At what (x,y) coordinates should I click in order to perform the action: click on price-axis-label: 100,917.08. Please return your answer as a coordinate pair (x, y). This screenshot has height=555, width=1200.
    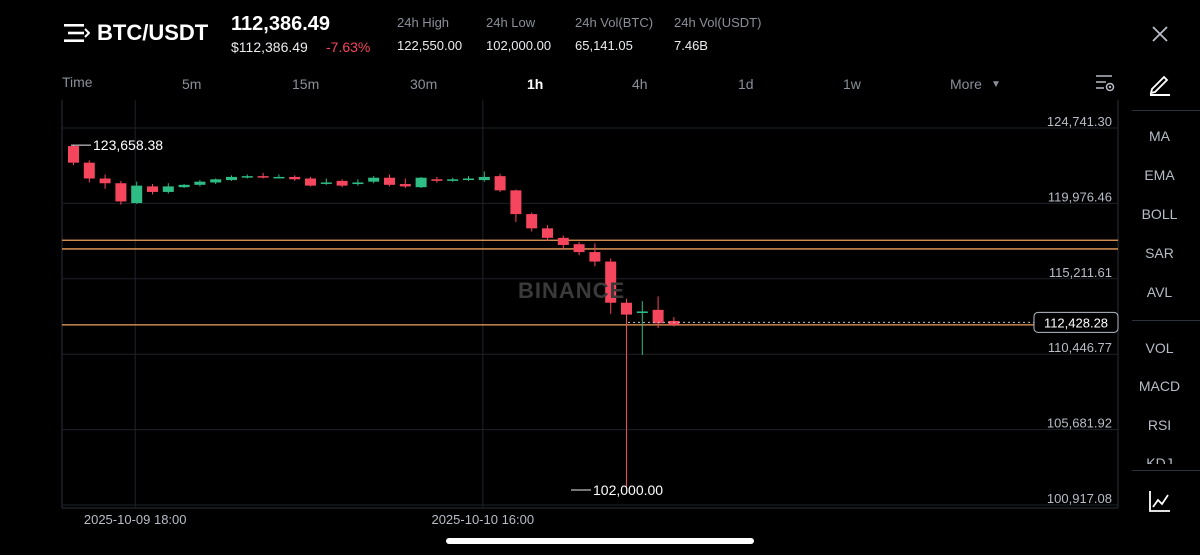
    Looking at the image, I should click on (1079, 498).